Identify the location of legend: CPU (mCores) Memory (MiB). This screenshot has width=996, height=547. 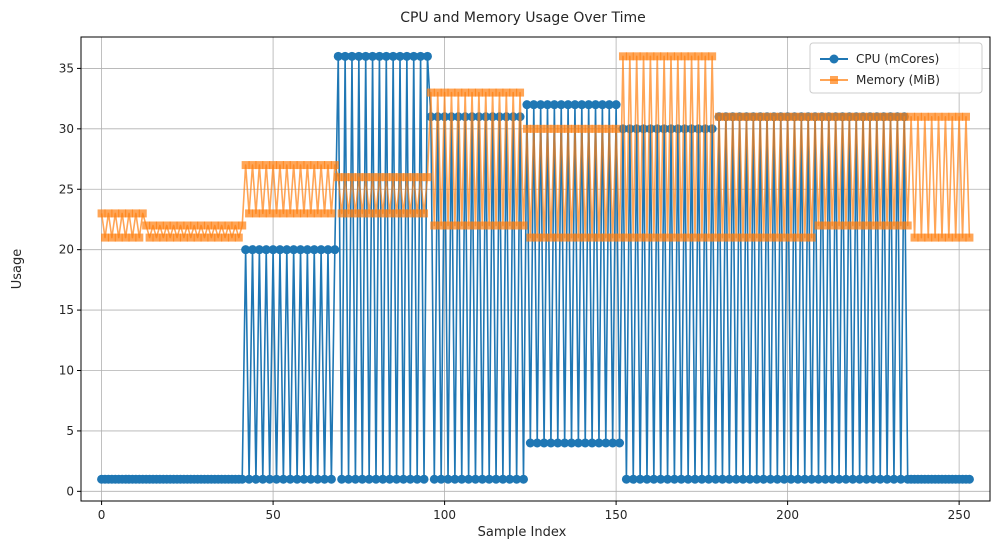
(896, 68).